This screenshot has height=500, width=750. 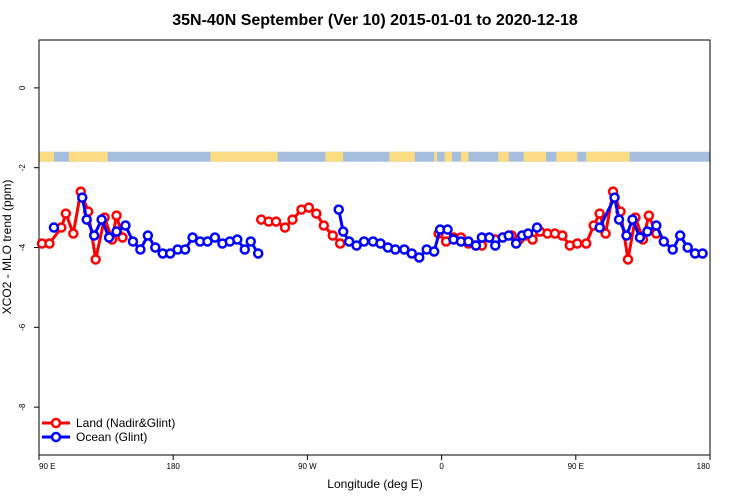 I want to click on legend-ocean-marker, so click(x=56, y=437).